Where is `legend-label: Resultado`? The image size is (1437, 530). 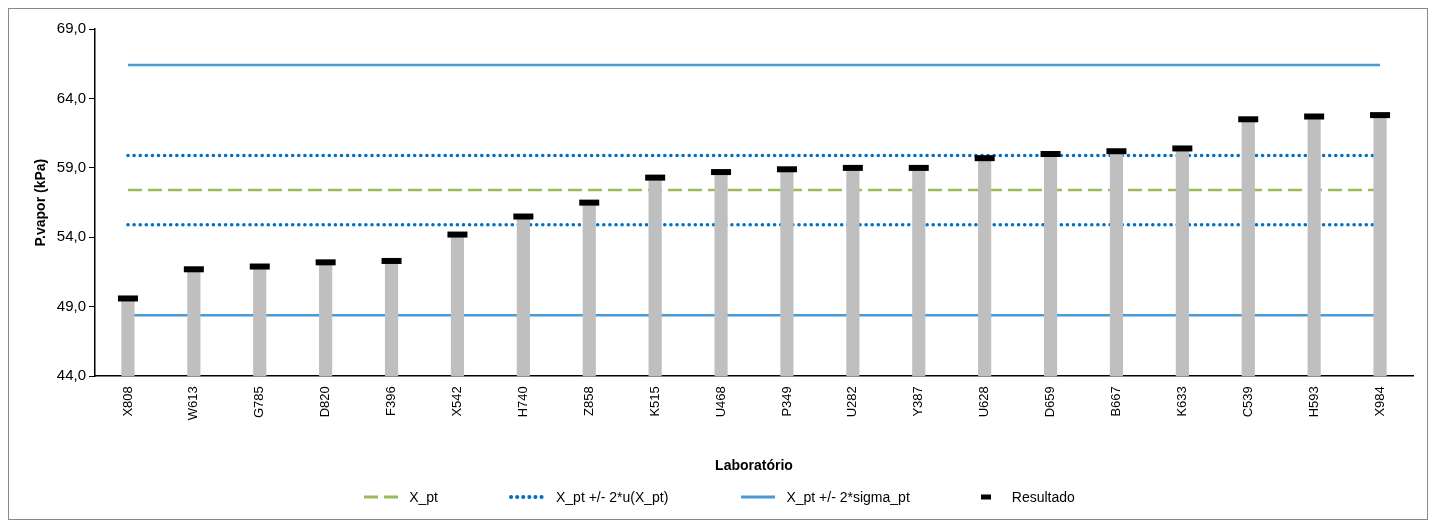 legend-label: Resultado is located at coordinates (1043, 497).